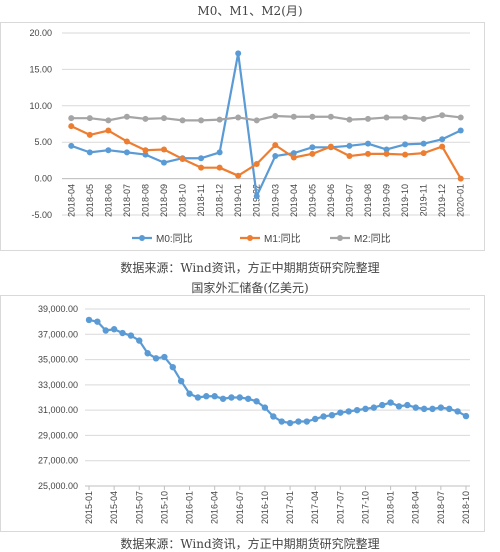 This screenshot has width=500, height=552. Describe the element at coordinates (250, 288) in the screenshot. I see `chart2-title: 国家外汇储备(亿美元)` at that location.